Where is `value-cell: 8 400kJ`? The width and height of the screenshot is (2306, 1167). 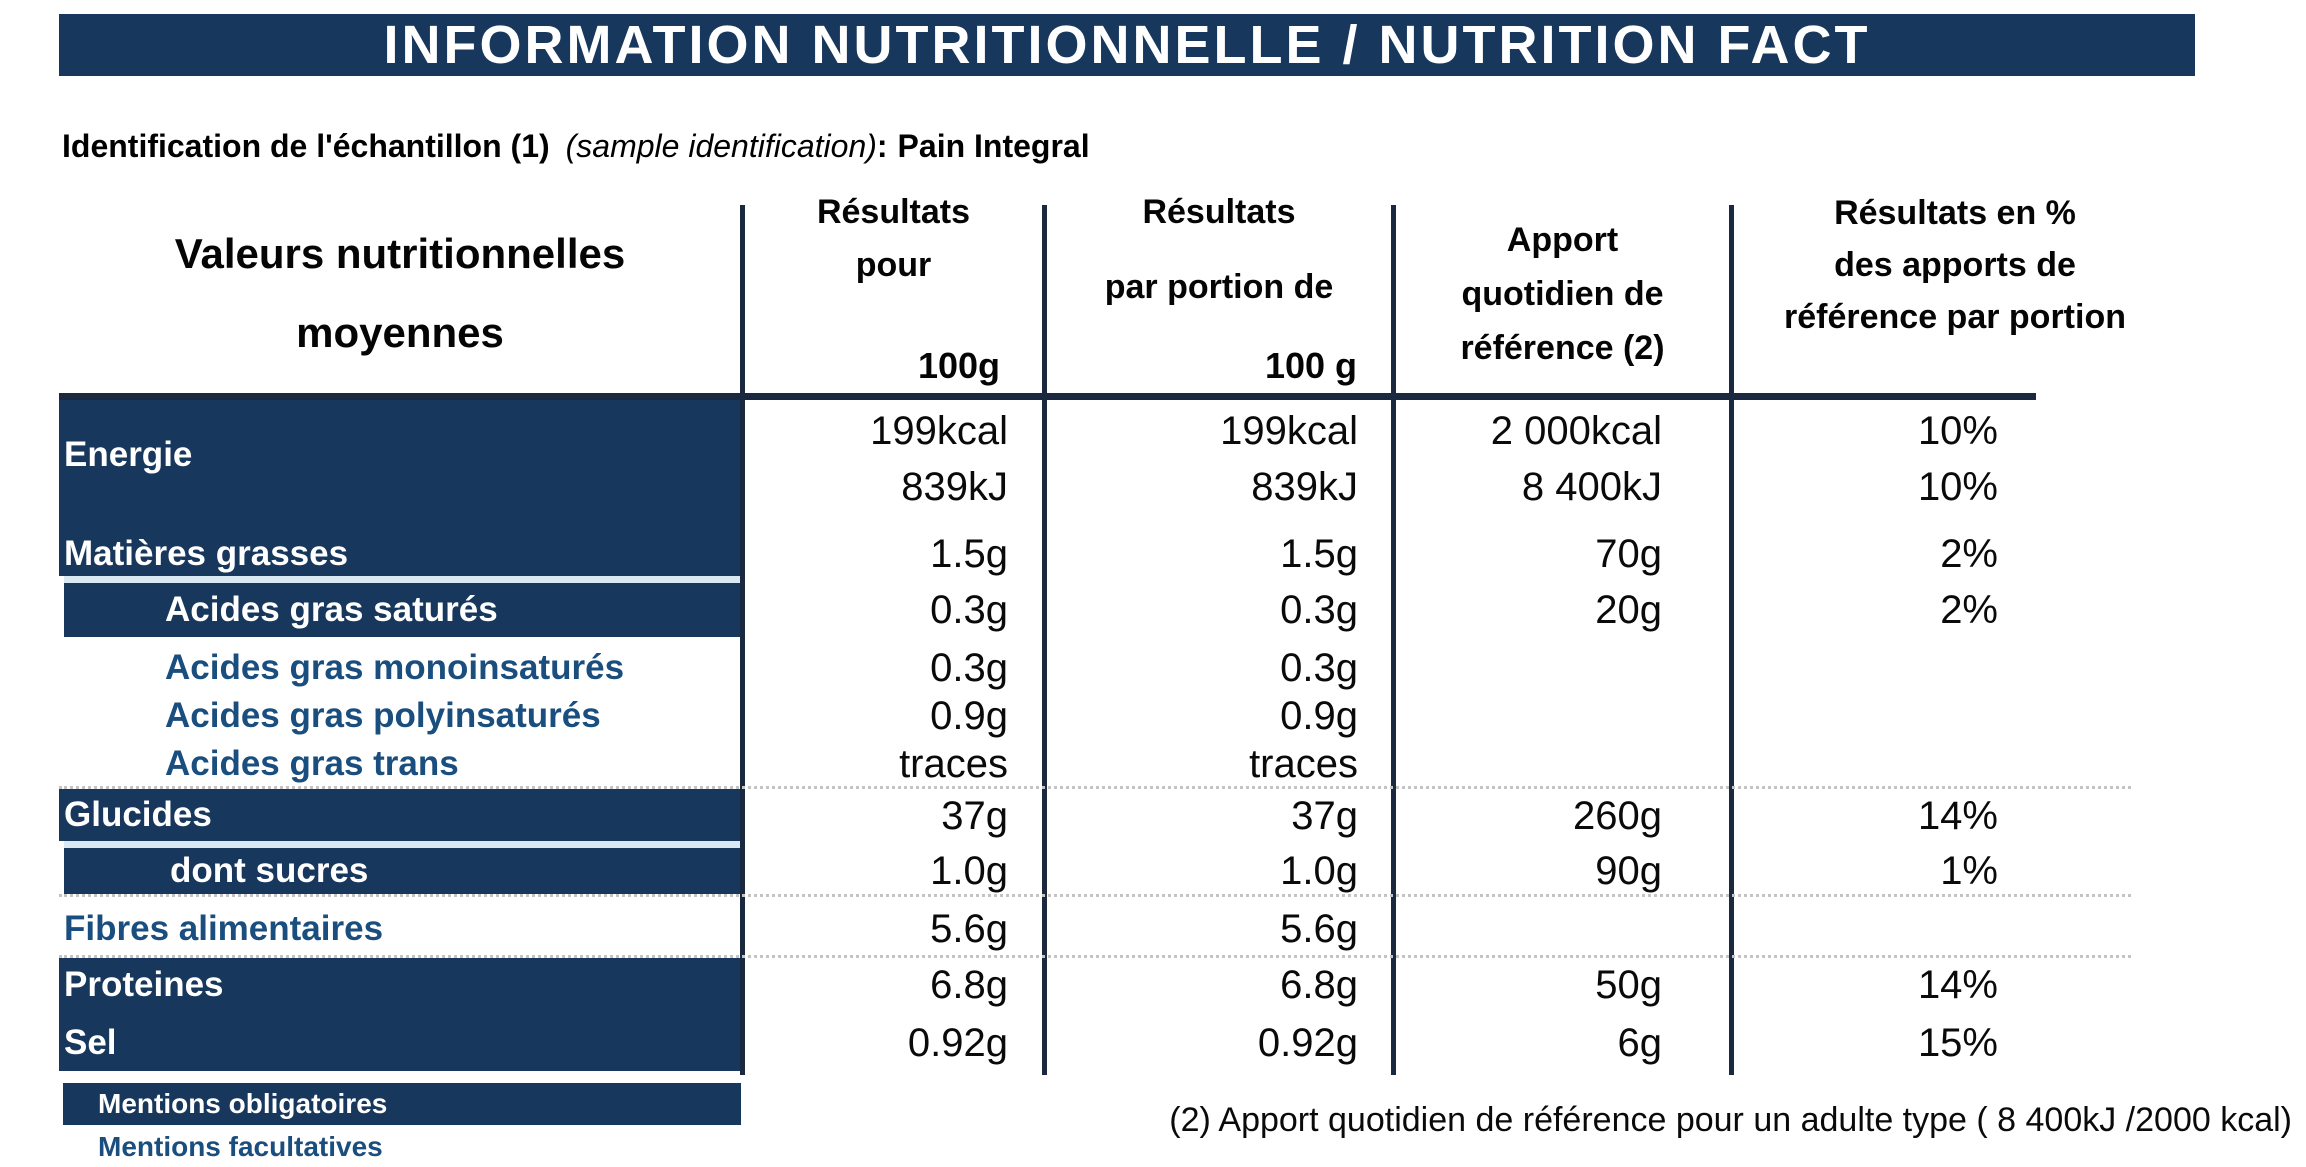
value-cell: 8 400kJ is located at coordinates (1591, 487).